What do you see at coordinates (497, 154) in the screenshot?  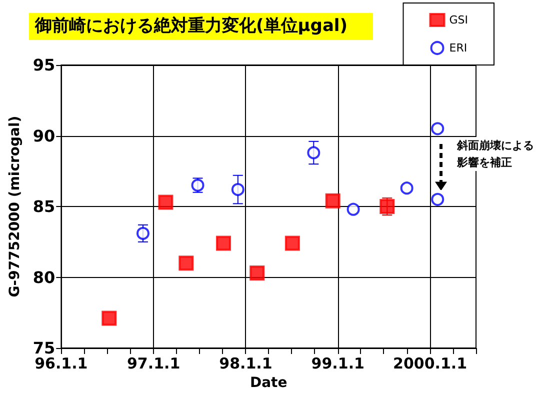 I see `annotation: 斜面崩壊による影響を補正` at bounding box center [497, 154].